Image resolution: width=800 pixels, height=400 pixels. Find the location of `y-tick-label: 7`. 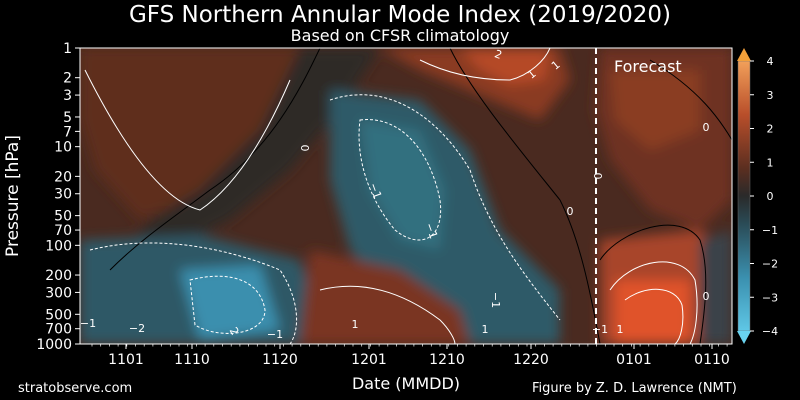

y-tick-label: 7 is located at coordinates (67, 132).